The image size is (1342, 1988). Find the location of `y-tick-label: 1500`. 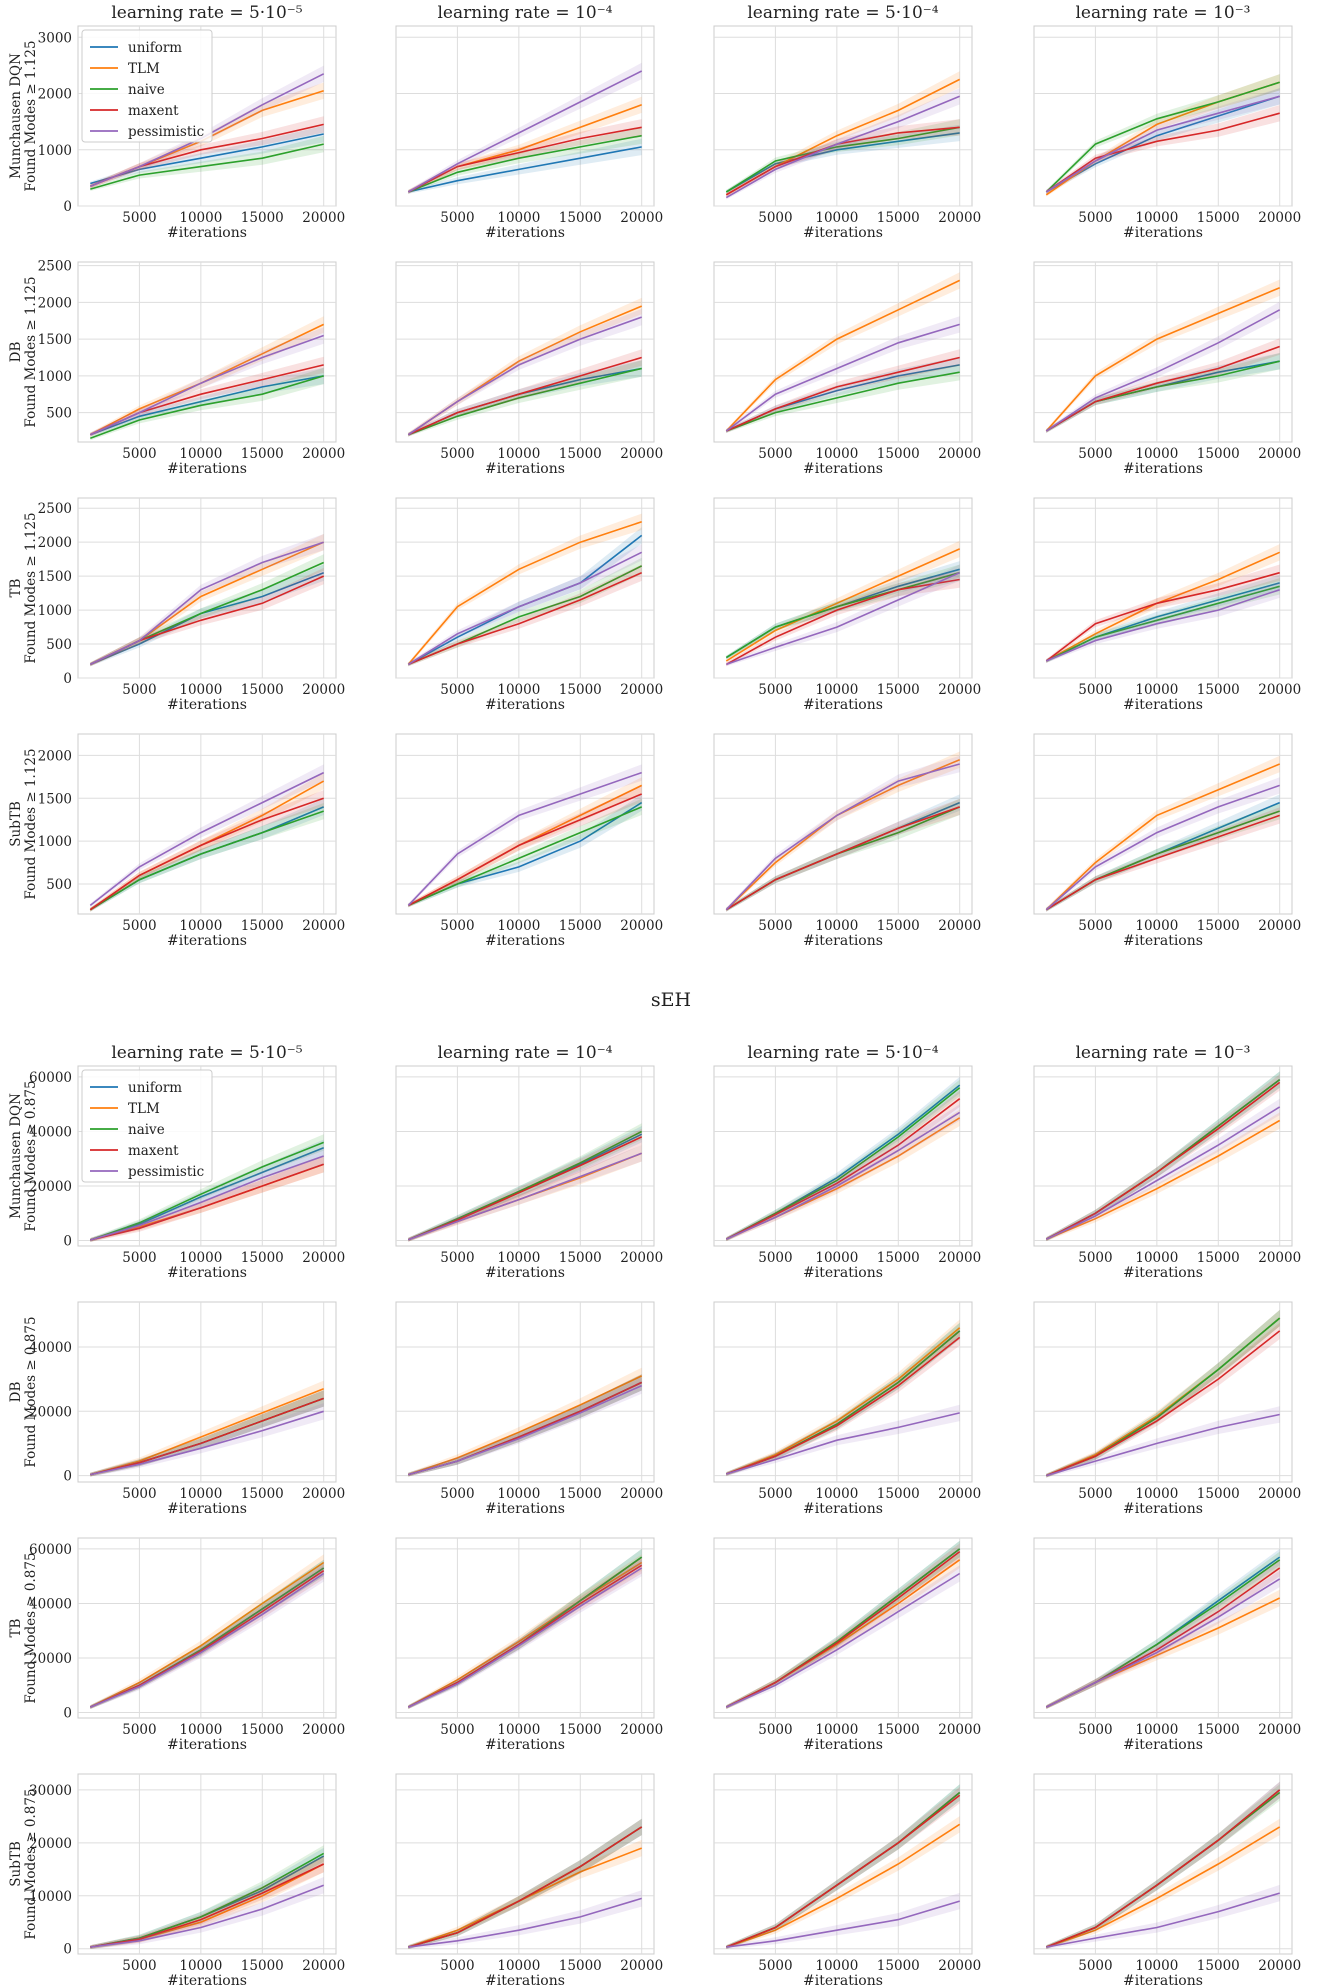

y-tick-label: 1500 is located at coordinates (55, 799).